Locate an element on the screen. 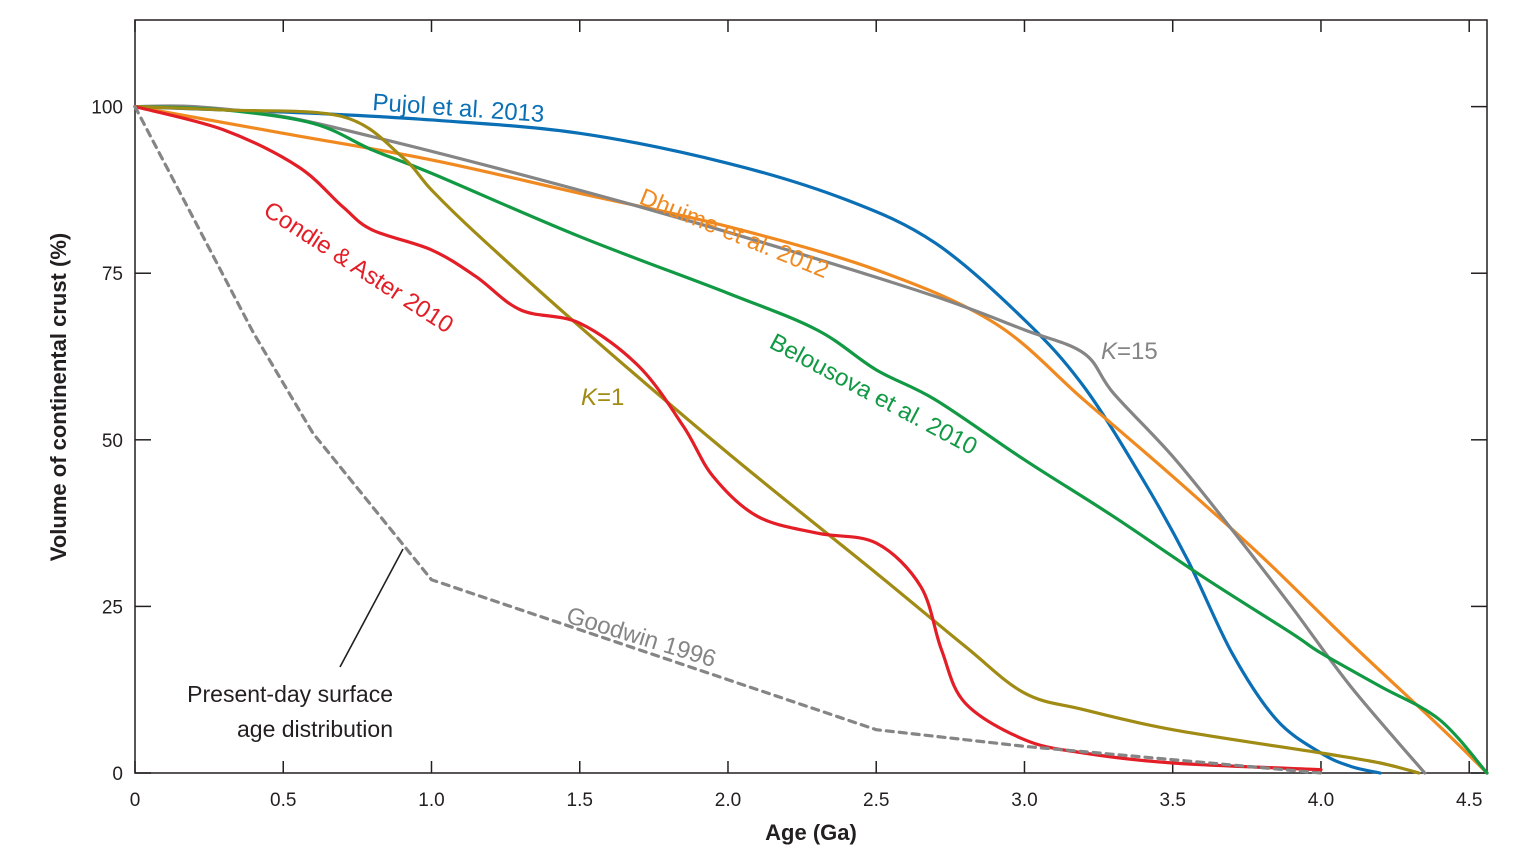 Image resolution: width=1514 pixels, height=858 pixels. y-tick-label: 75 is located at coordinates (112, 274).